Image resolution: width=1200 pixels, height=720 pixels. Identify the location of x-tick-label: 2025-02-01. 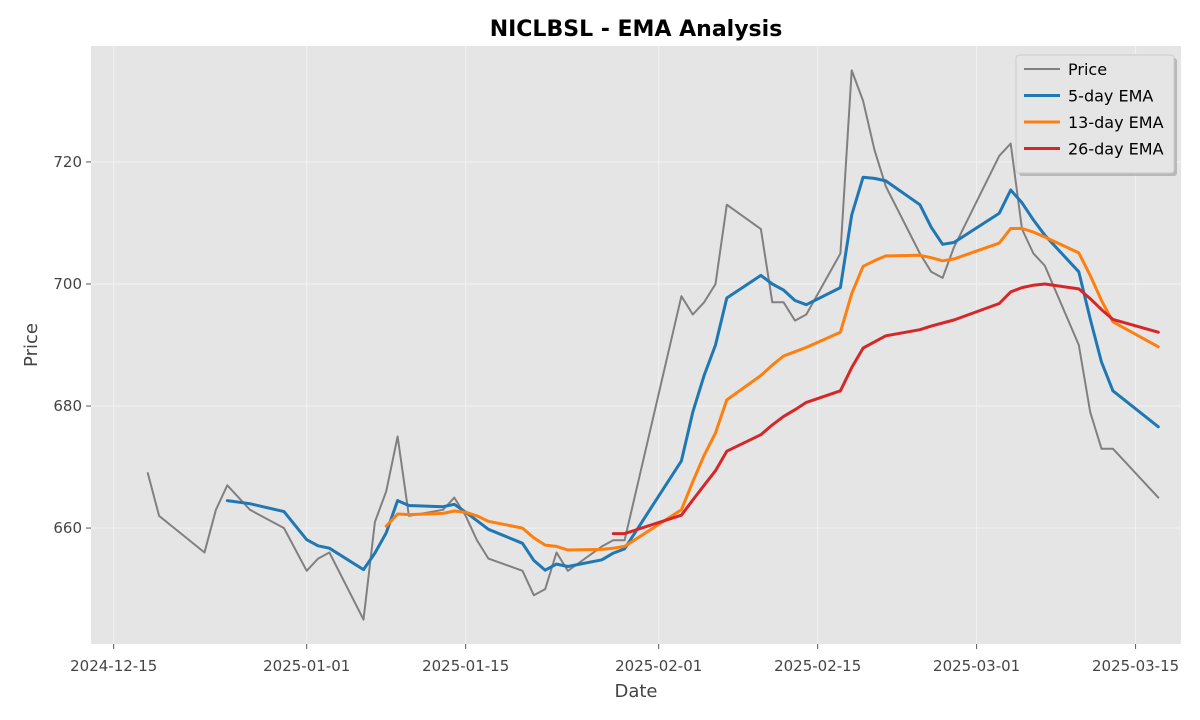
(658, 666).